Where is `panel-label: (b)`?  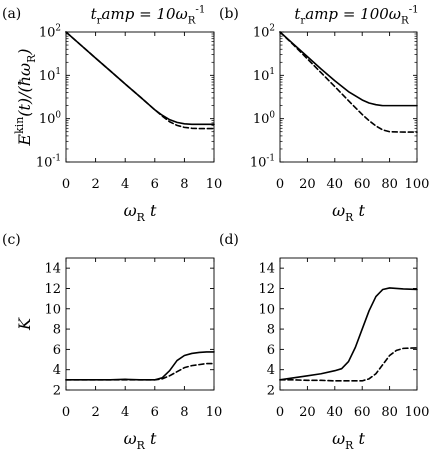 panel-label: (b) is located at coordinates (229, 14).